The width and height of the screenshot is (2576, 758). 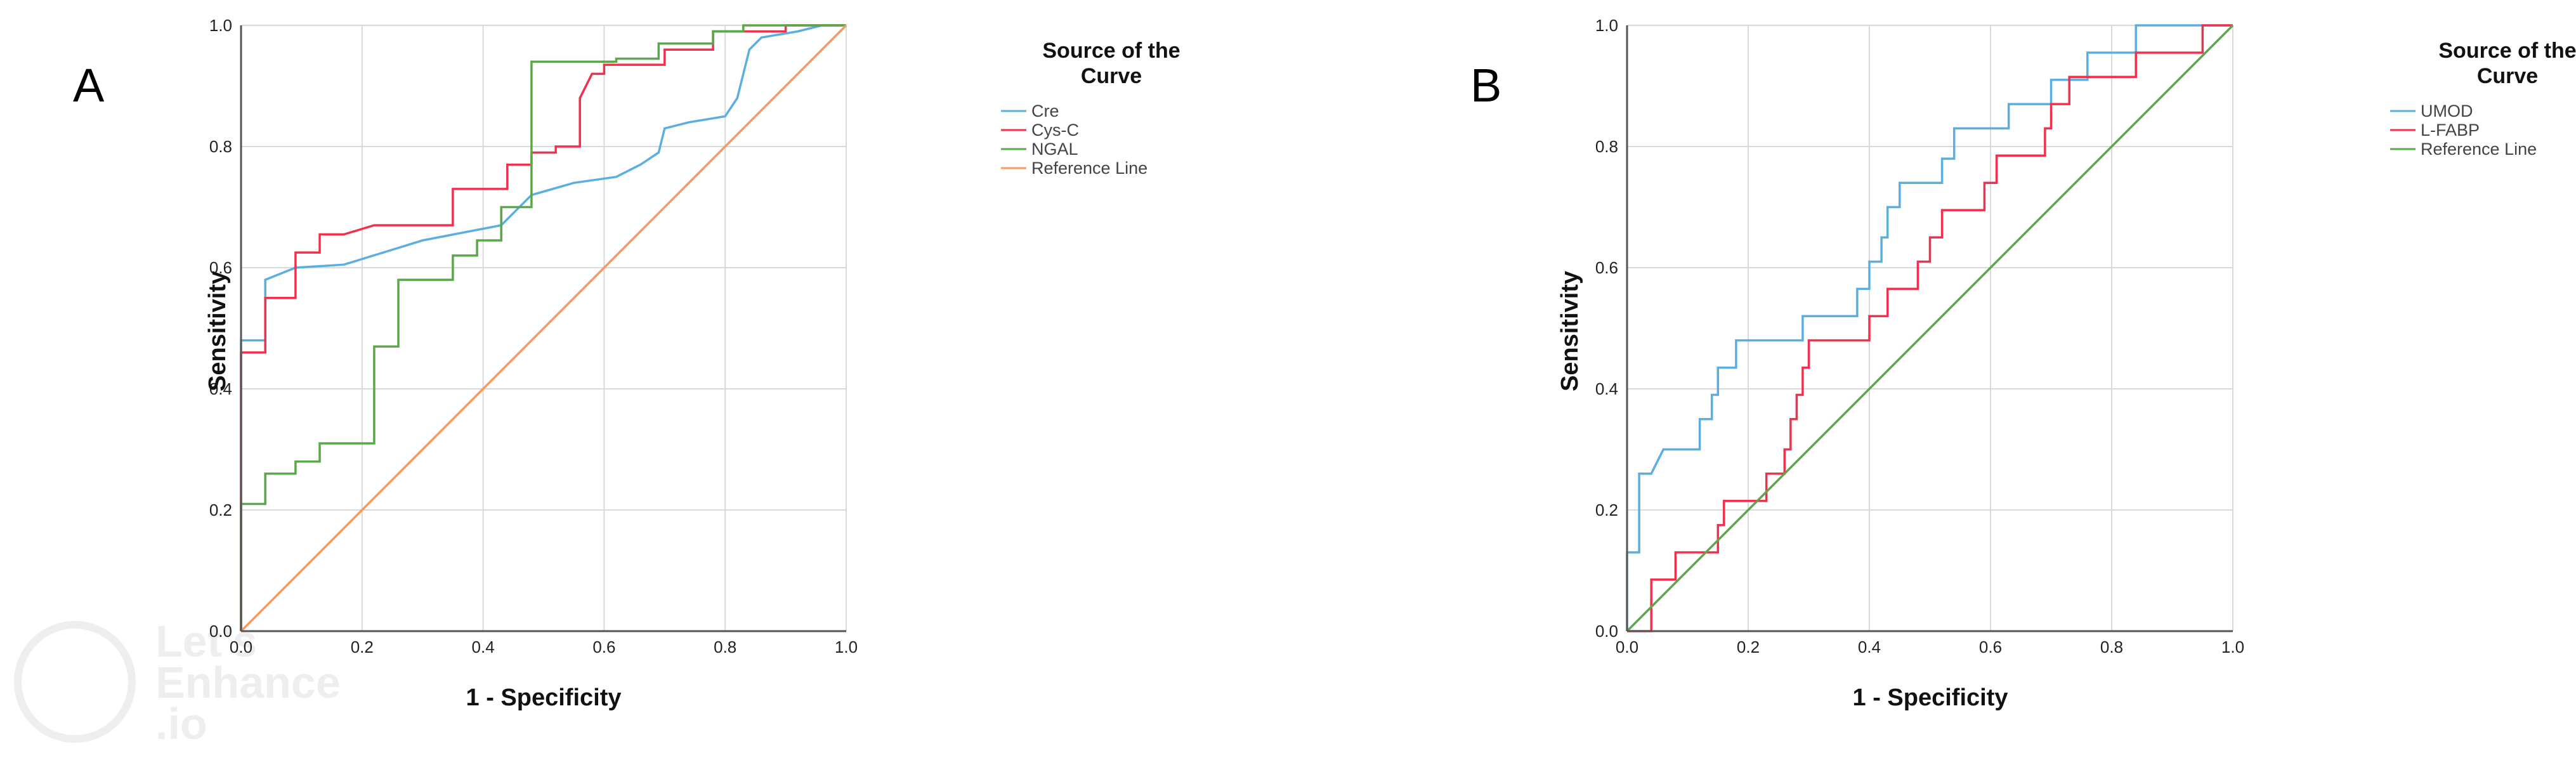 I want to click on legend-label-umod: UMOD, so click(x=2447, y=111).